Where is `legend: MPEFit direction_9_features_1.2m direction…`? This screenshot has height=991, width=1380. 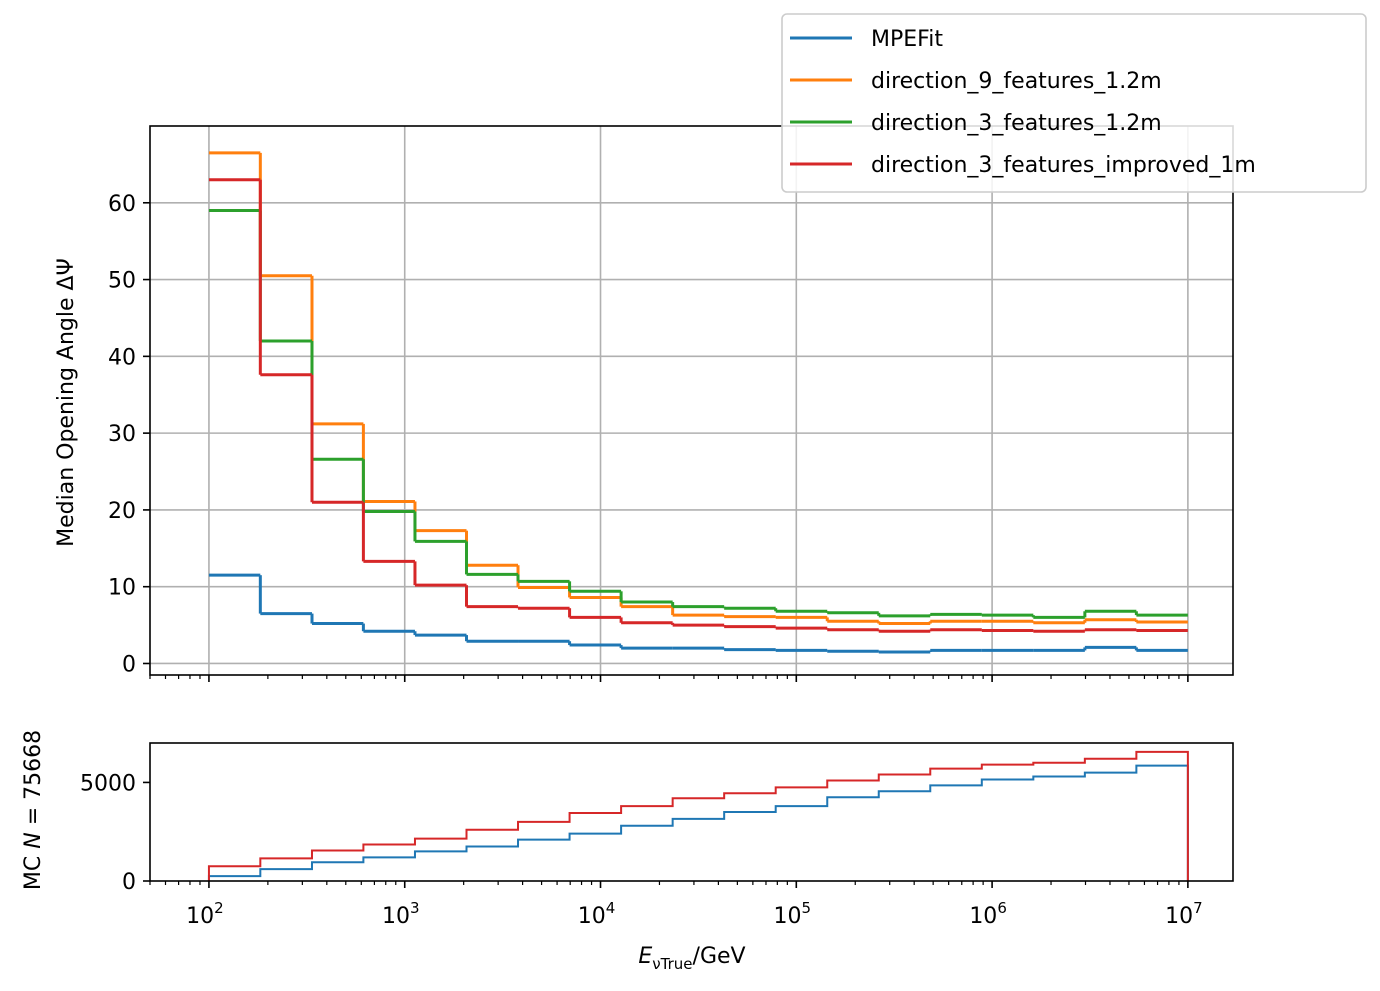 legend: MPEFit direction_9_features_1.2m direction… is located at coordinates (1074, 103).